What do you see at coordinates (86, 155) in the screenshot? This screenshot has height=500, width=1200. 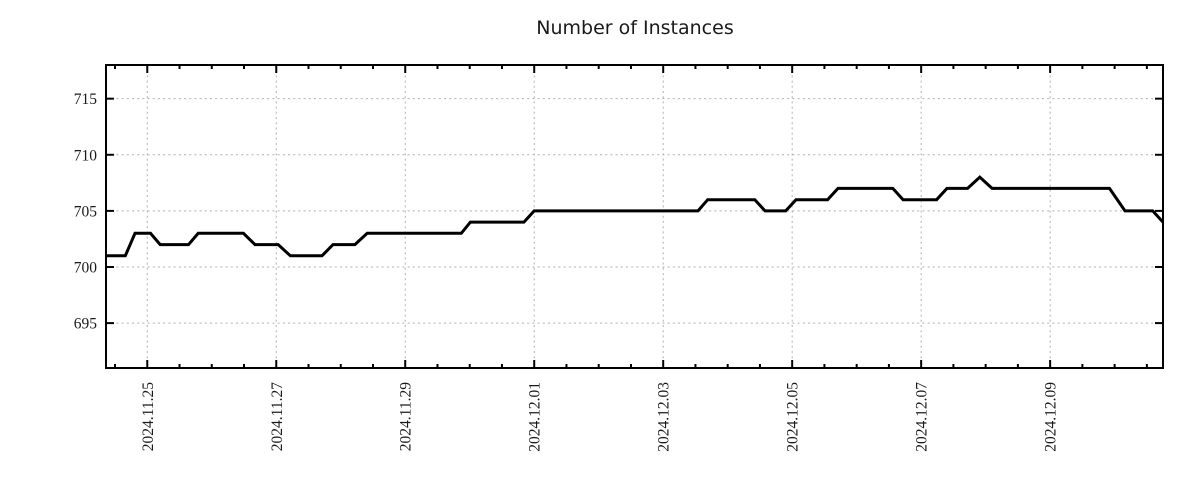 I see `y-tick-label: 710` at bounding box center [86, 155].